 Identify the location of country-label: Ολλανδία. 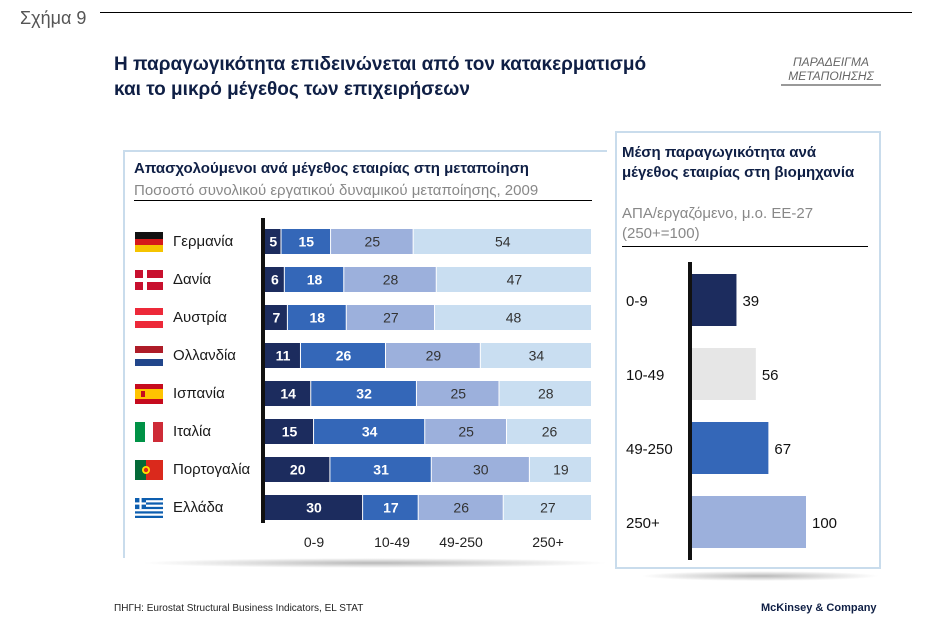
(204, 355).